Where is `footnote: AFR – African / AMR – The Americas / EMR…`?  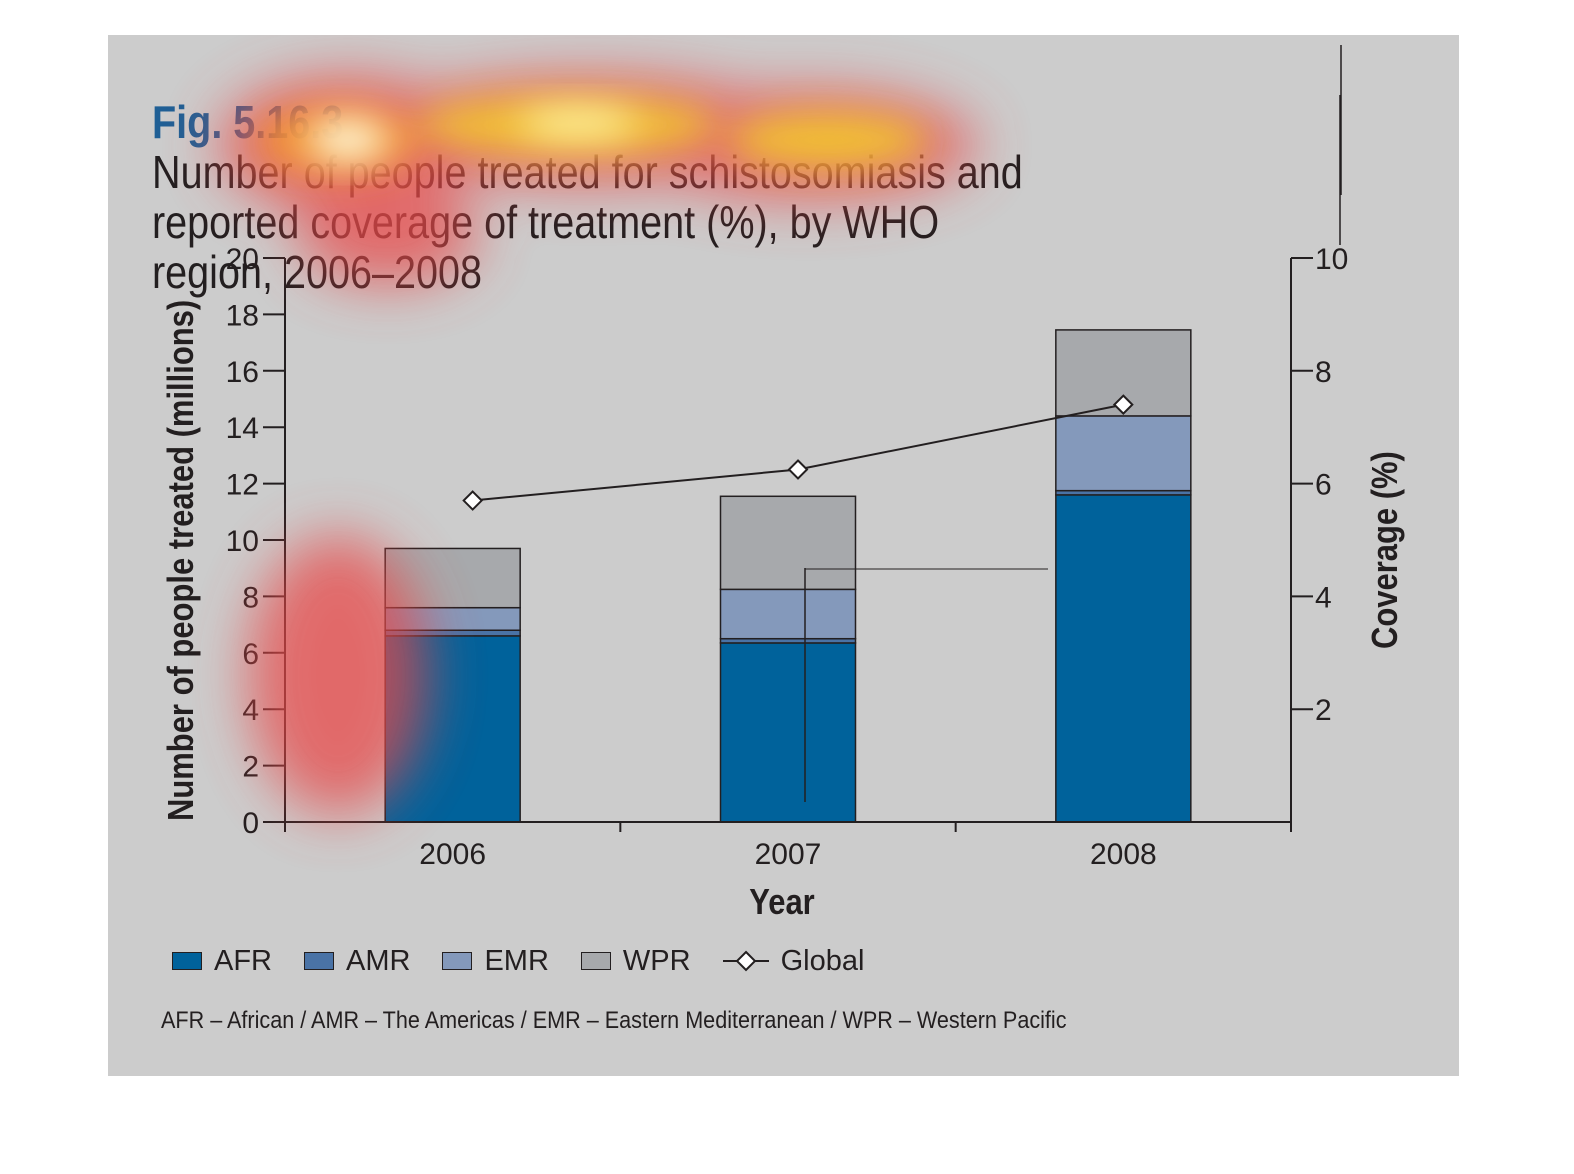
footnote: AFR – African / AMR – The Americas / EMR… is located at coordinates (614, 1020).